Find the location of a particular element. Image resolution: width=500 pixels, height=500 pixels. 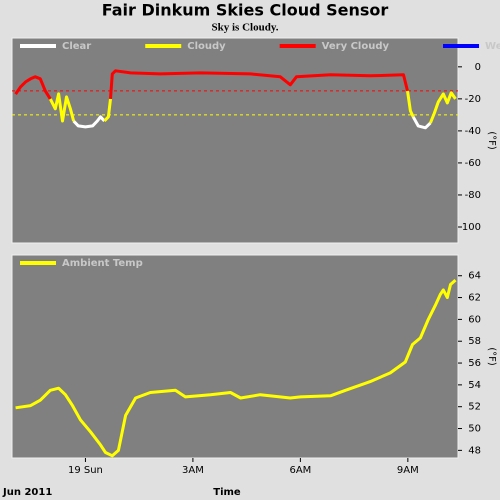

y-tick-label: 48 is located at coordinates (474, 450).